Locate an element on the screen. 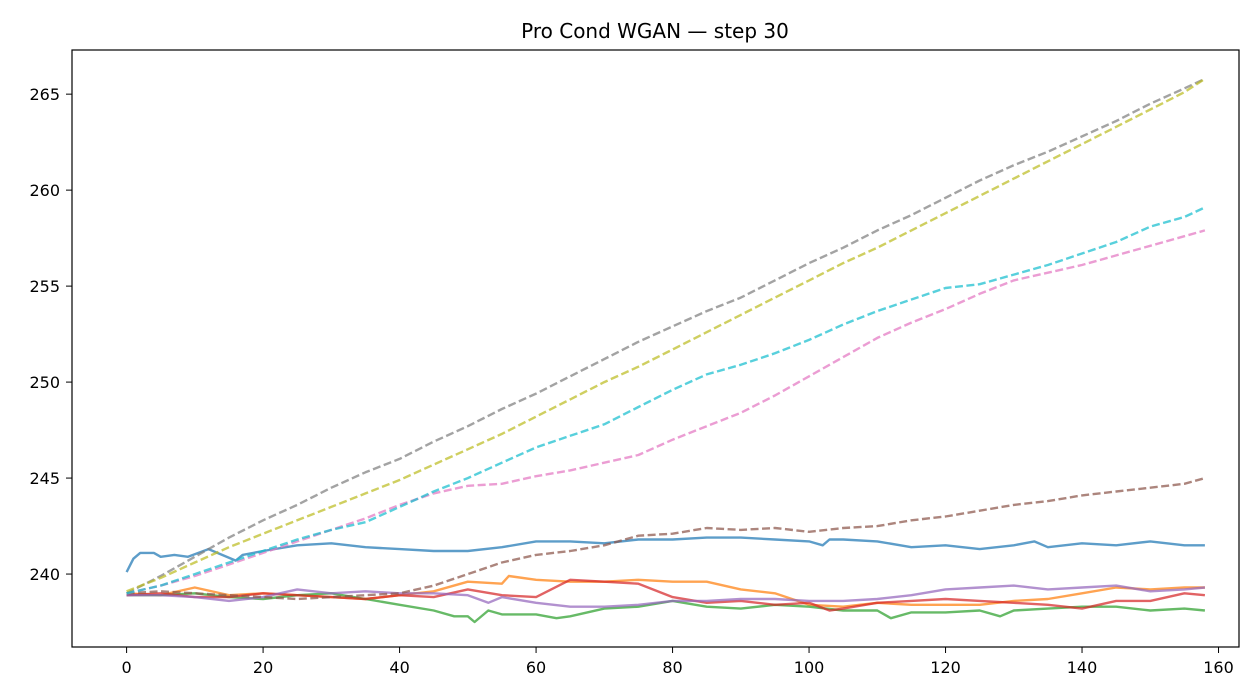  y-tick-label: 250 is located at coordinates (44, 382).